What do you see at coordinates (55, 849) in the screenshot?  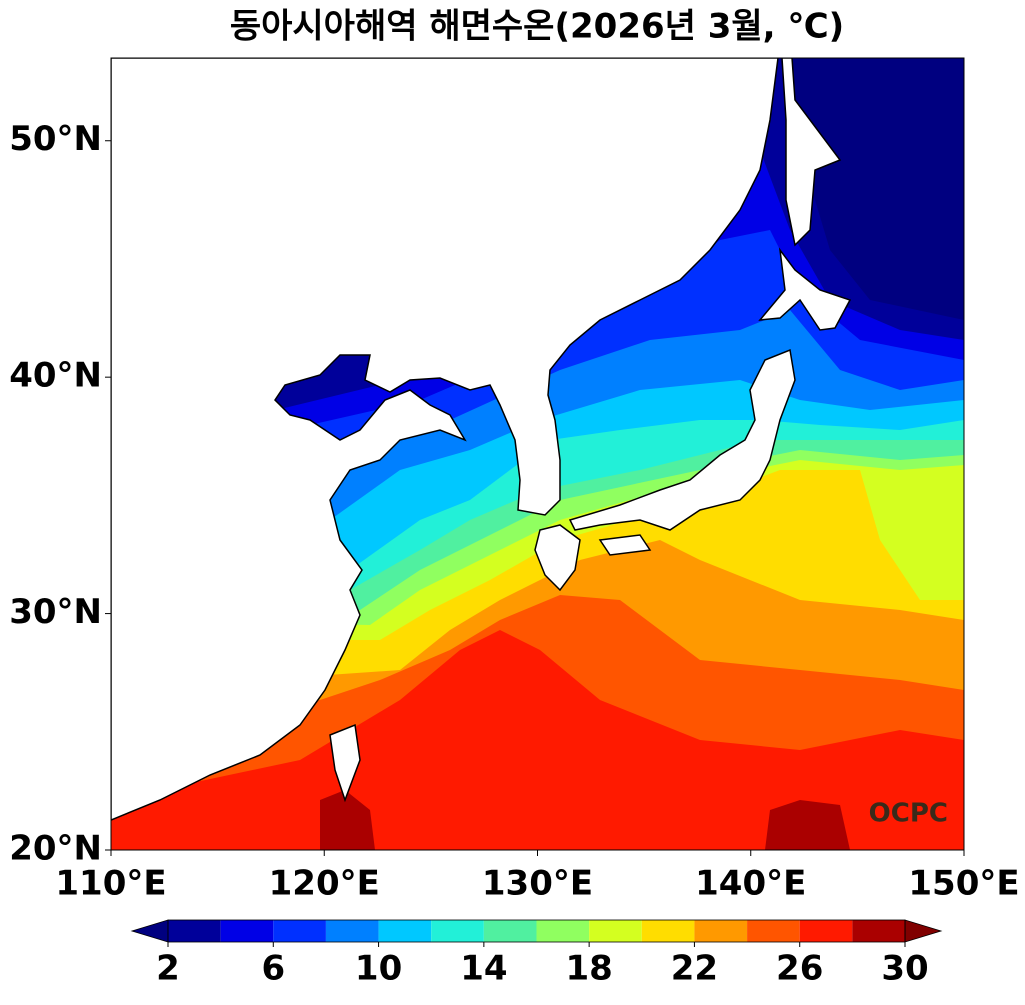 I see `y-tick-label: 20°N` at bounding box center [55, 849].